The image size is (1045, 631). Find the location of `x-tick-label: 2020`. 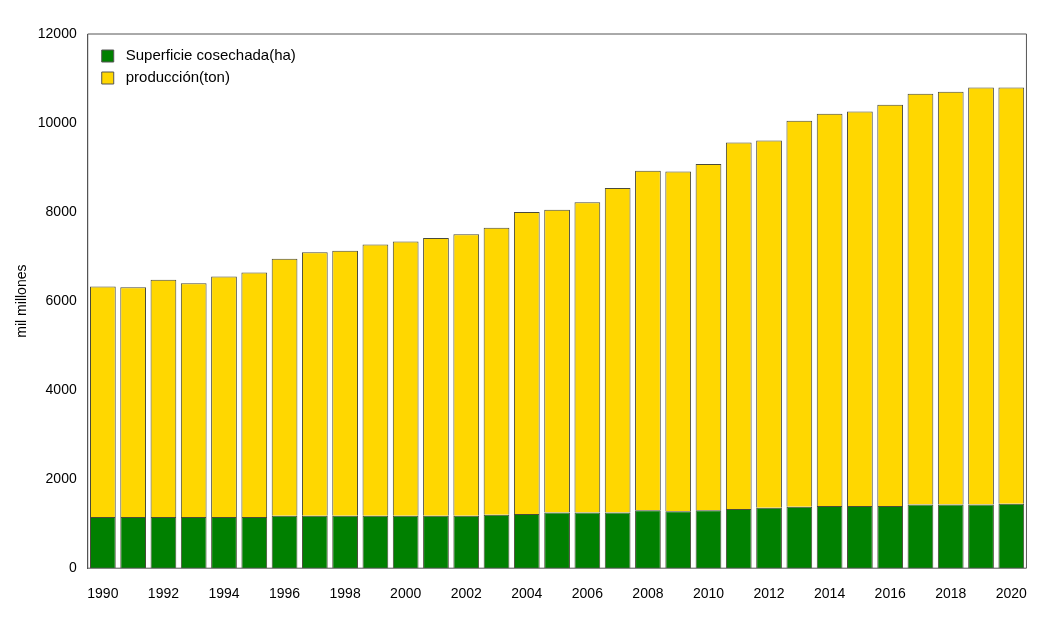

x-tick-label: 2020 is located at coordinates (1011, 593).